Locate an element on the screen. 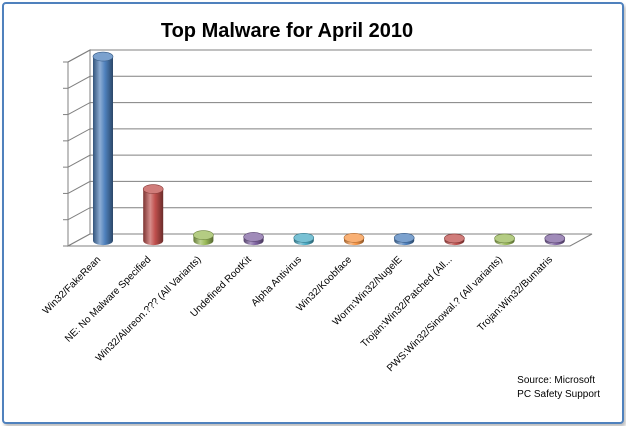 Image resolution: width=626 pixels, height=426 pixels. x-tick-label: Win32/Alureon.??? (All Variants) is located at coordinates (149, 309).